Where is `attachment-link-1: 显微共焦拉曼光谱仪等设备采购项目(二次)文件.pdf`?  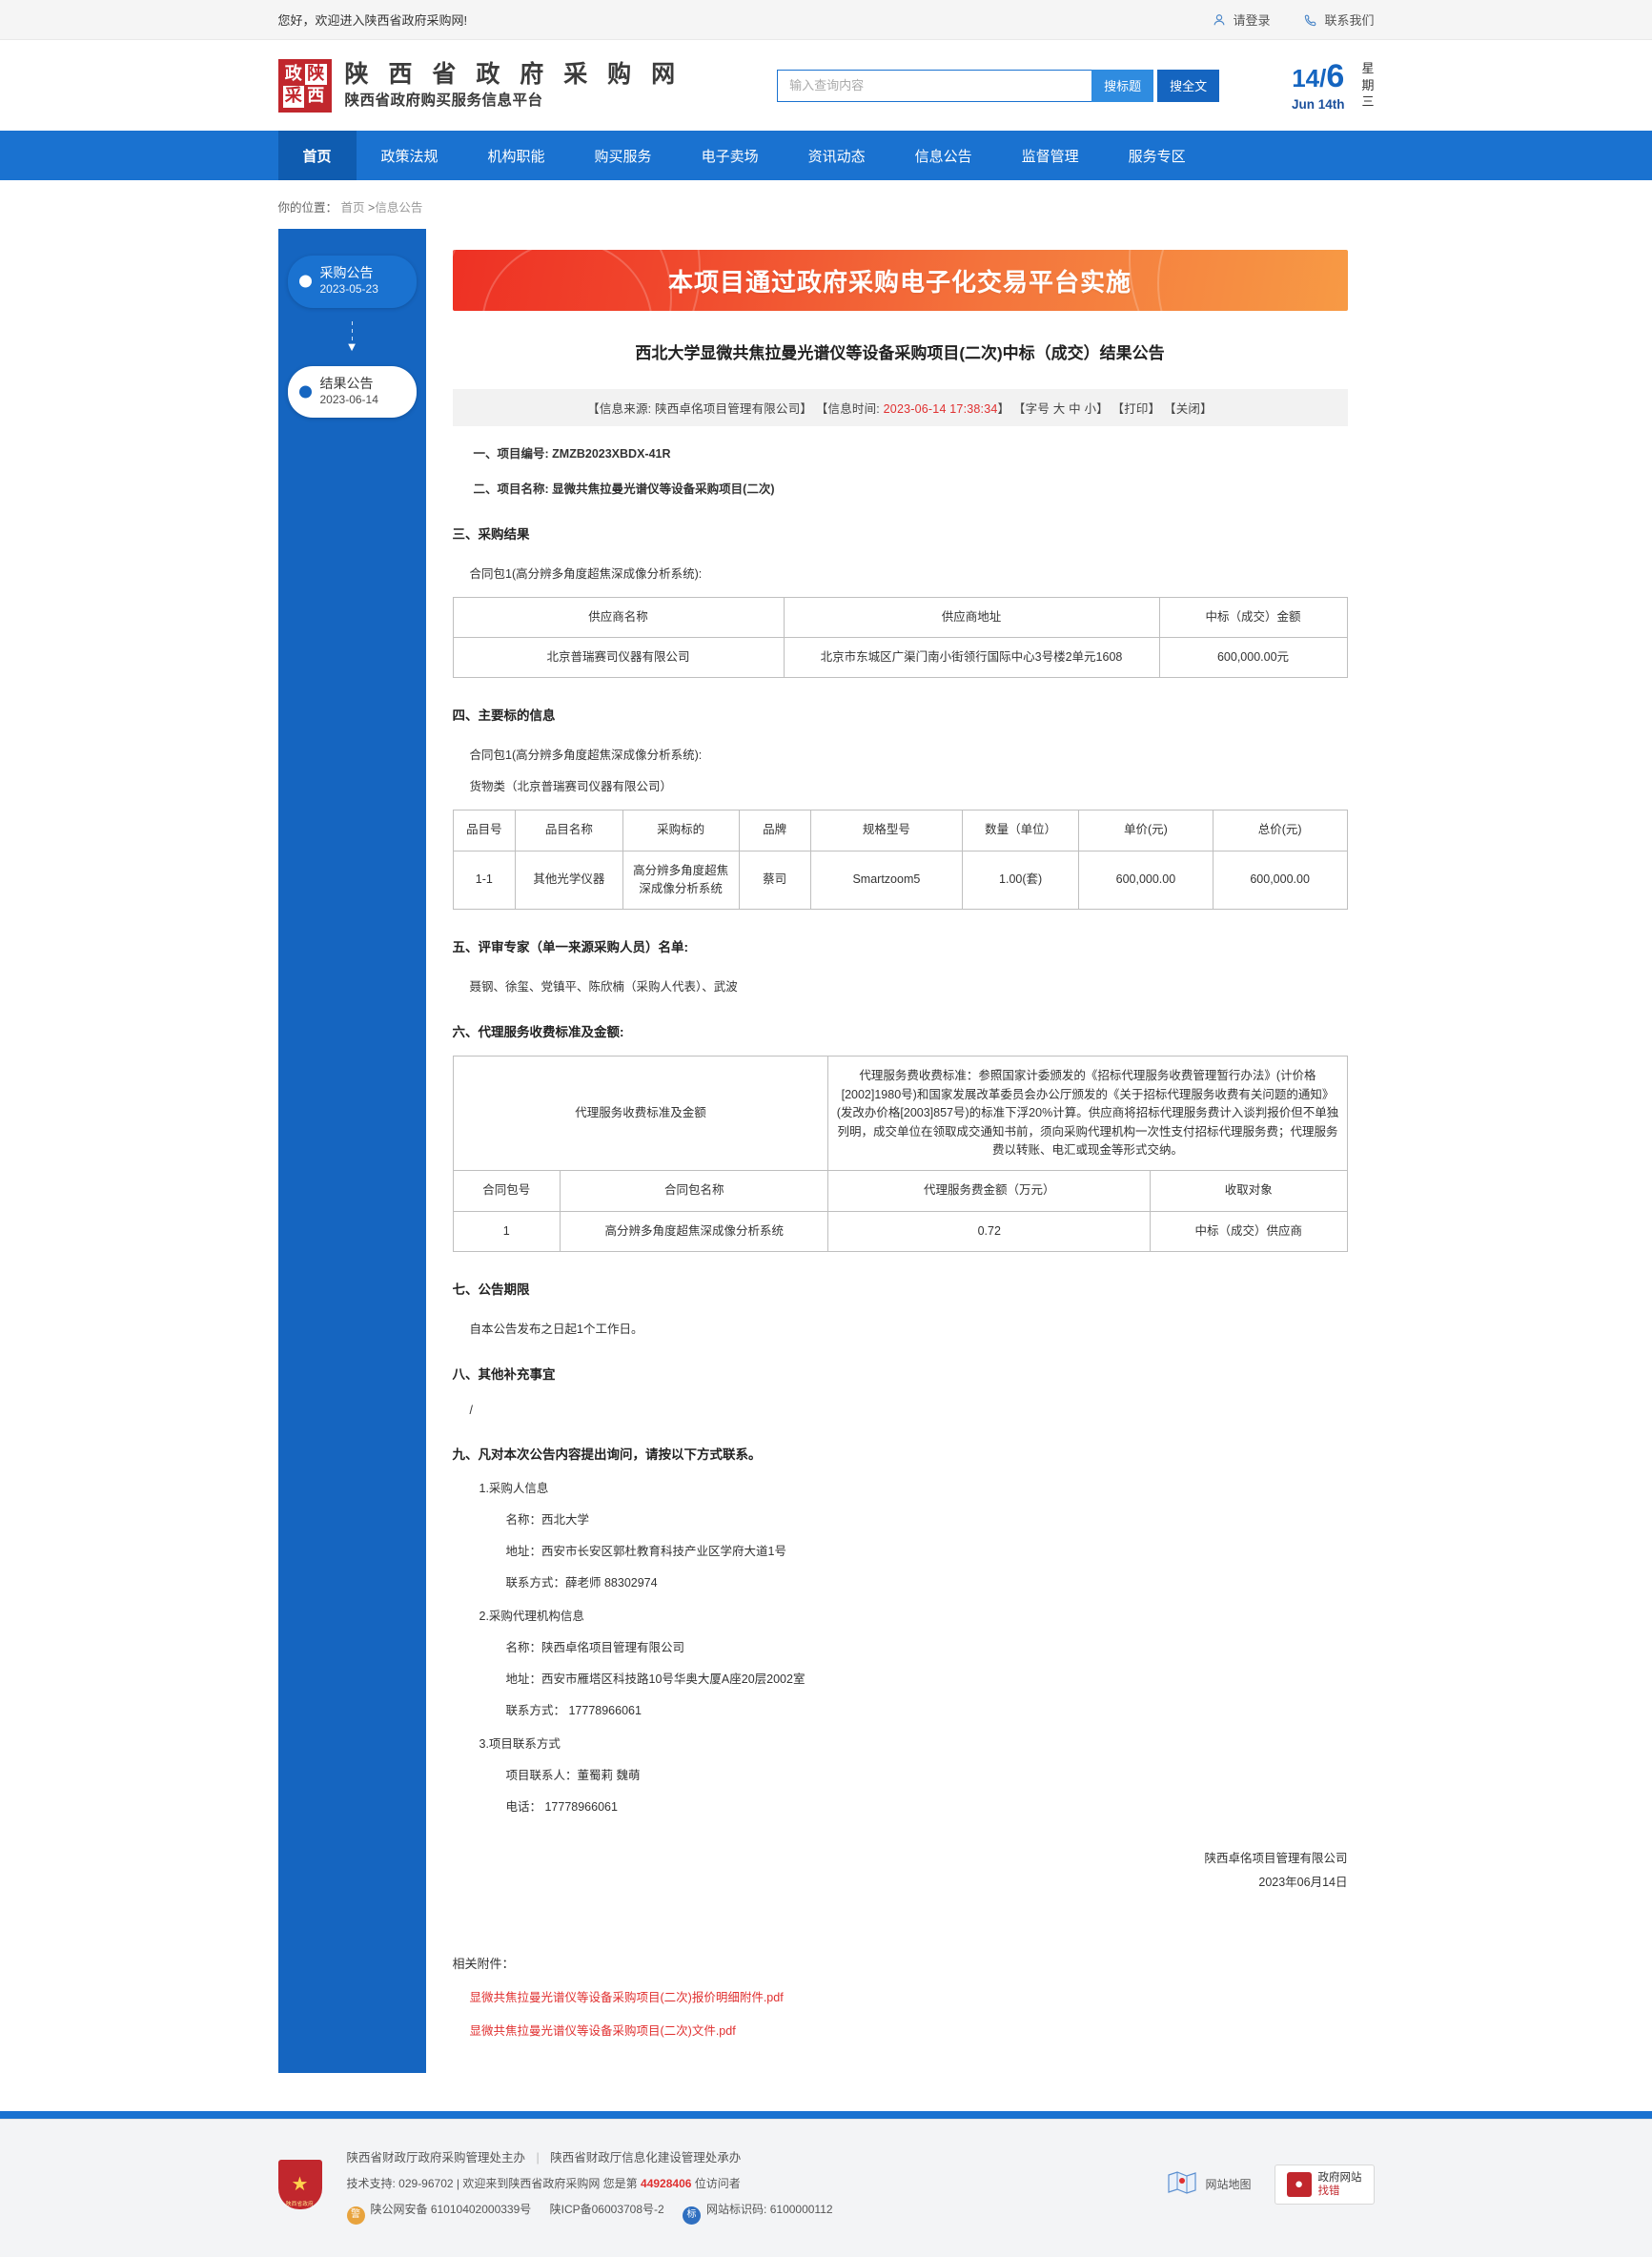 attachment-link-1: 显微共焦拉曼光谱仪等设备采购项目(二次)文件.pdf is located at coordinates (602, 2031).